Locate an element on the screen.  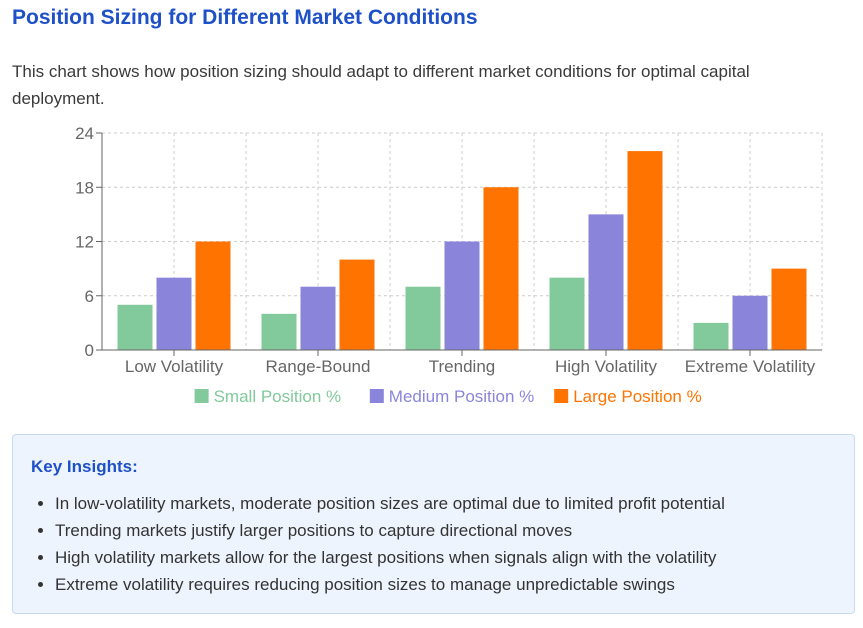
legend-item: Small Position % is located at coordinates (268, 396).